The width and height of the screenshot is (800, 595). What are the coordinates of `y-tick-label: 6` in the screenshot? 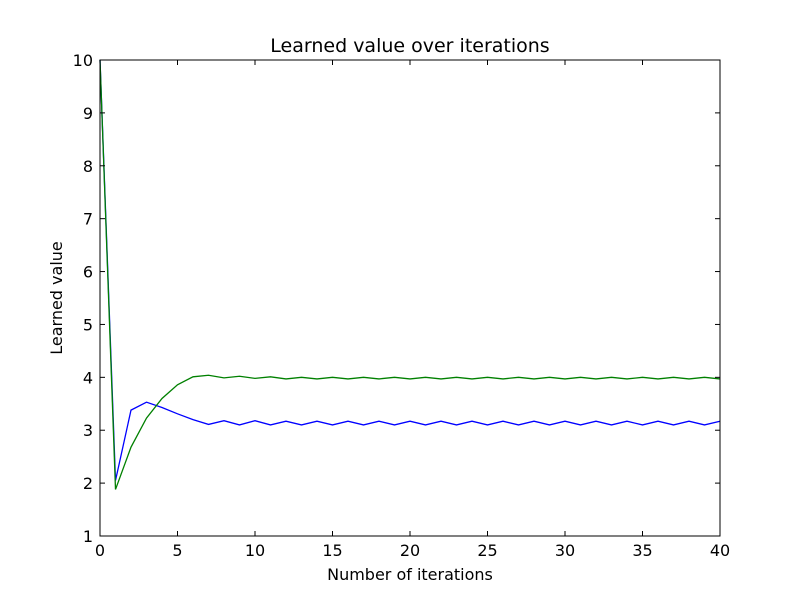 It's located at (88, 272).